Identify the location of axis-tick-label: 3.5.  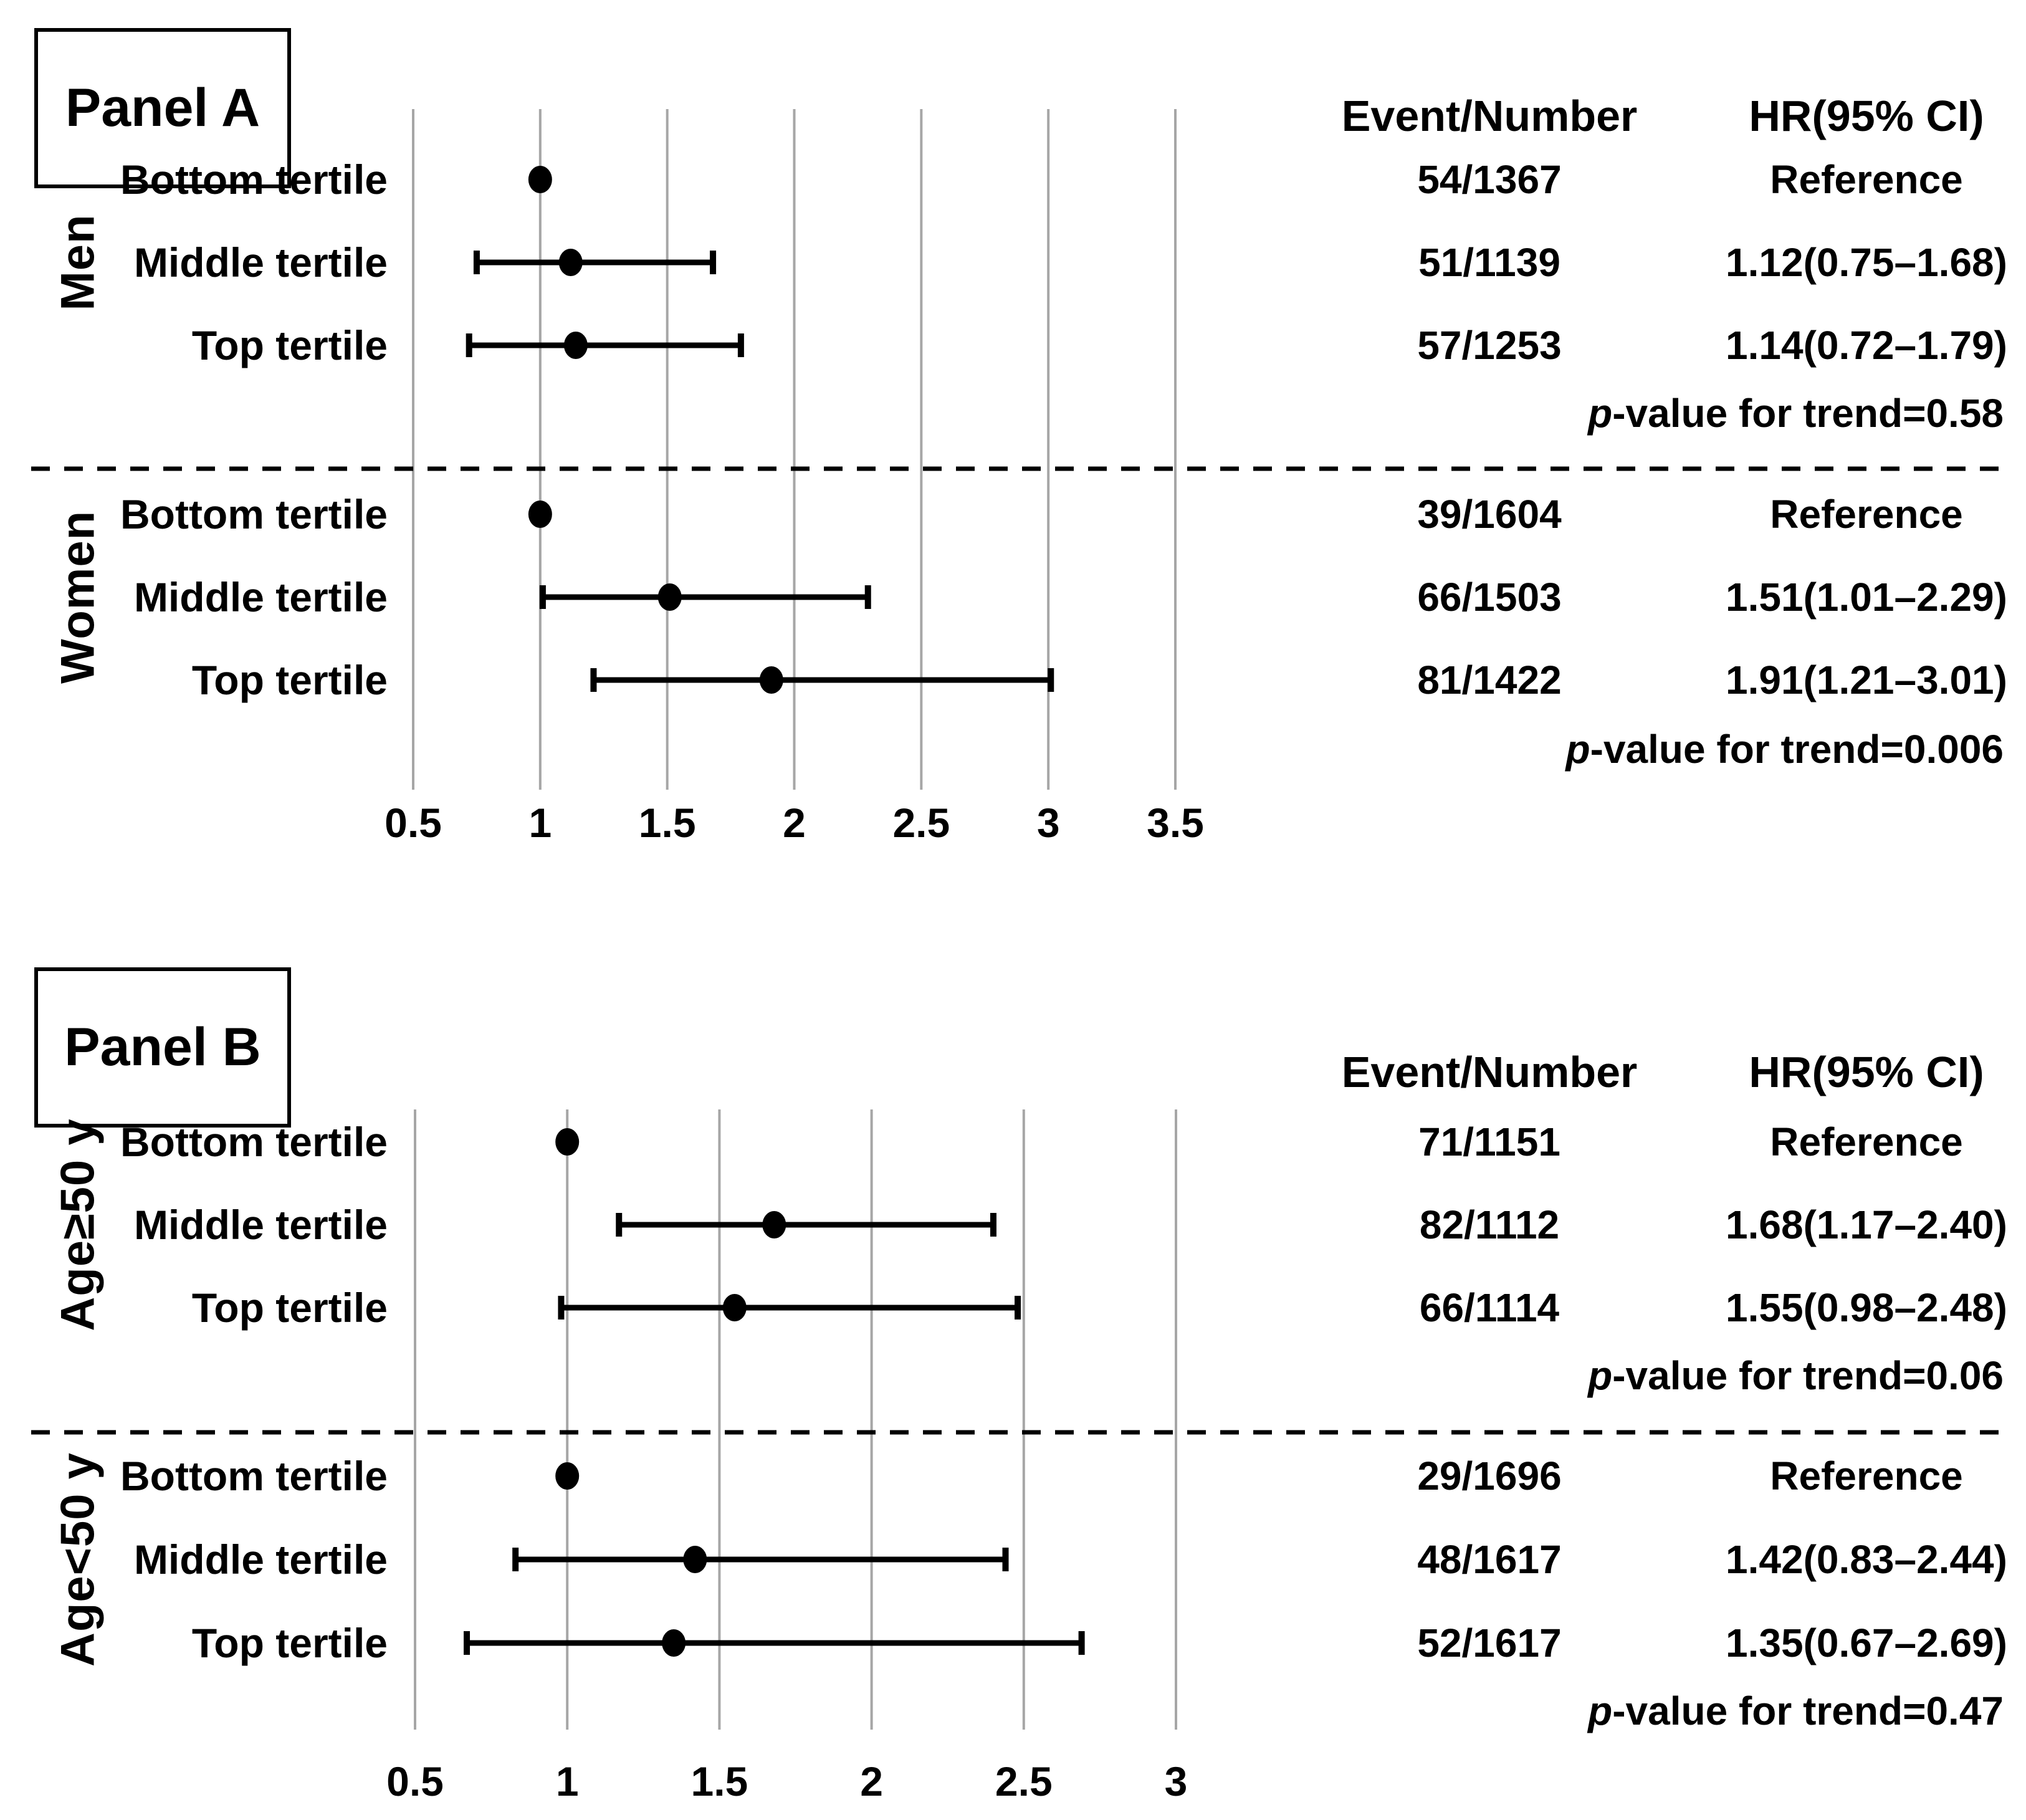
(1175, 823).